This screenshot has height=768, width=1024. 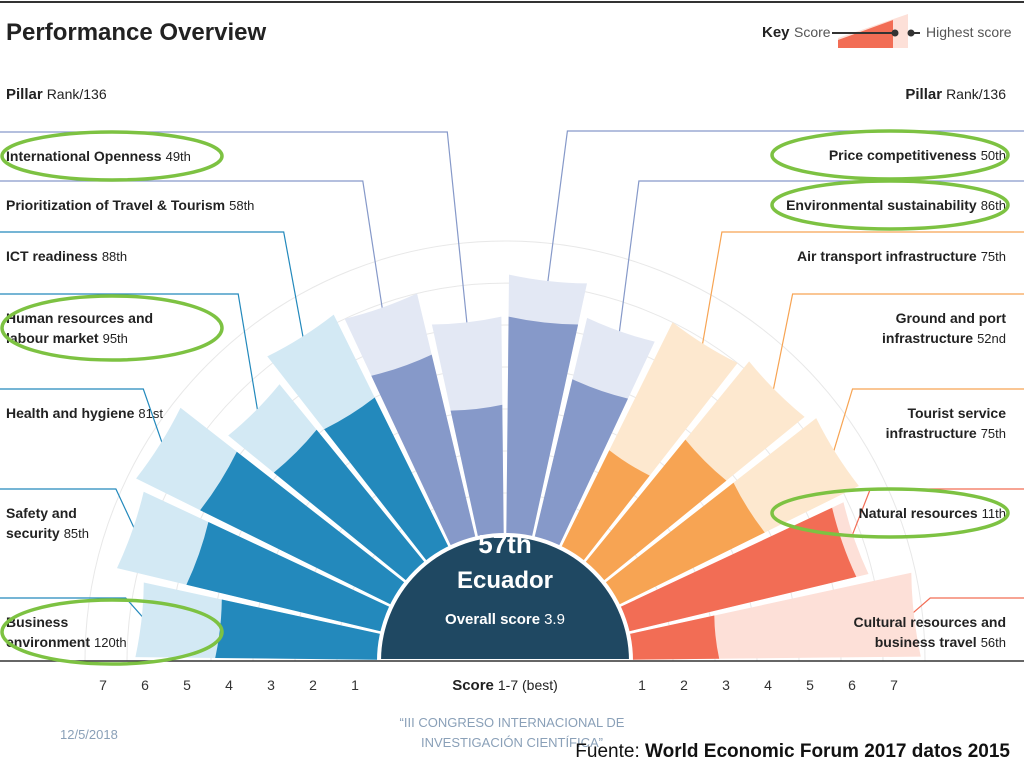 What do you see at coordinates (895, 33) in the screenshot?
I see `legend-score-marker` at bounding box center [895, 33].